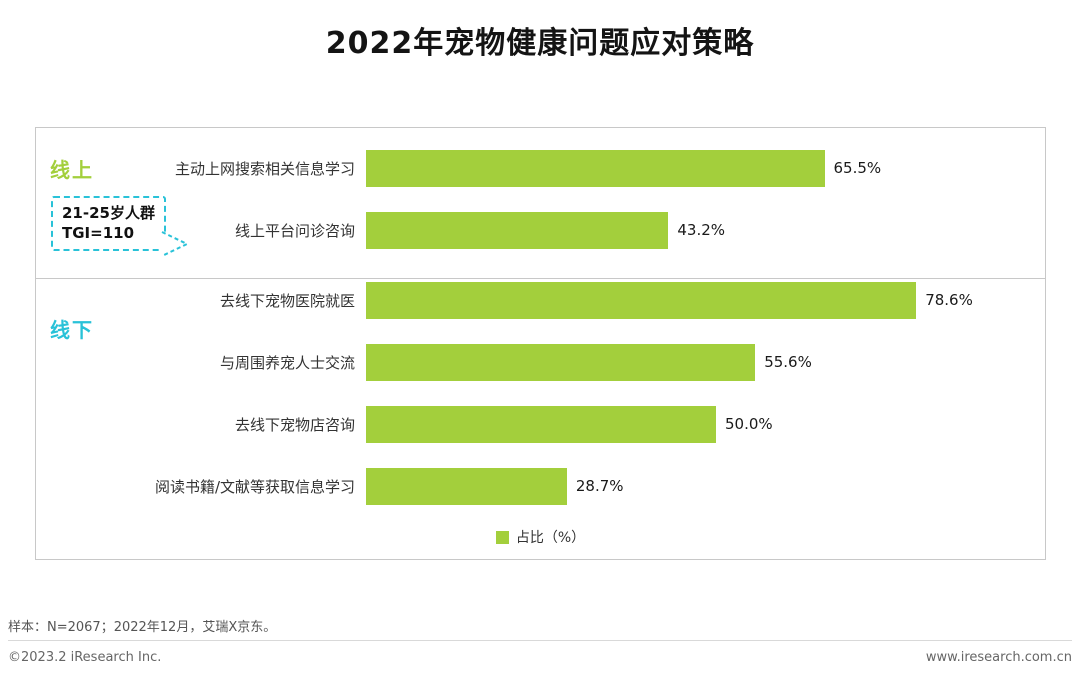 The width and height of the screenshot is (1080, 673). What do you see at coordinates (705, 486) in the screenshot?
I see `bar-track: 28.7%` at bounding box center [705, 486].